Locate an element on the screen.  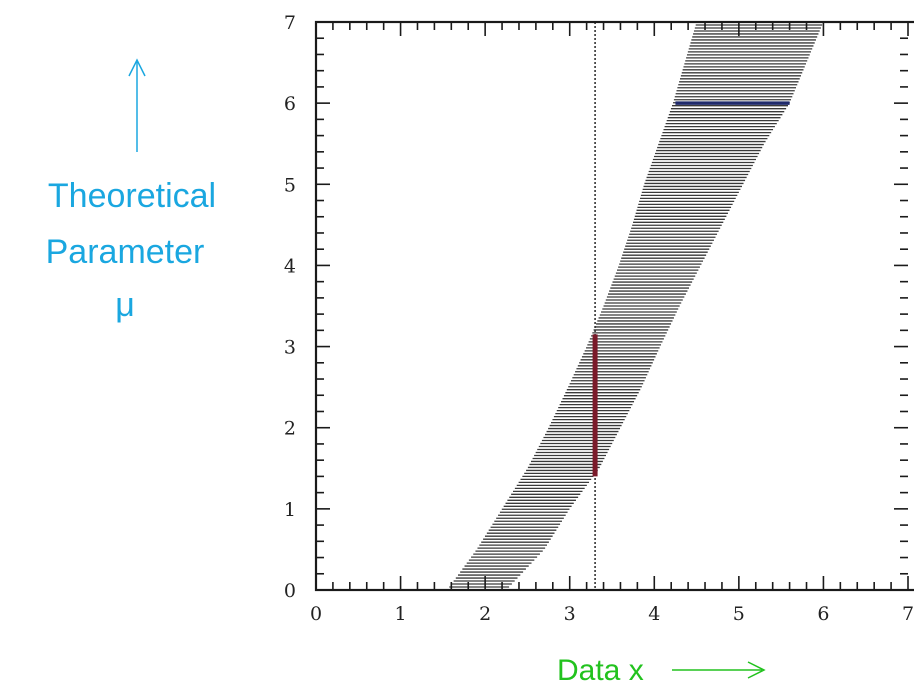
y-tick-label: 4 is located at coordinates (290, 266).